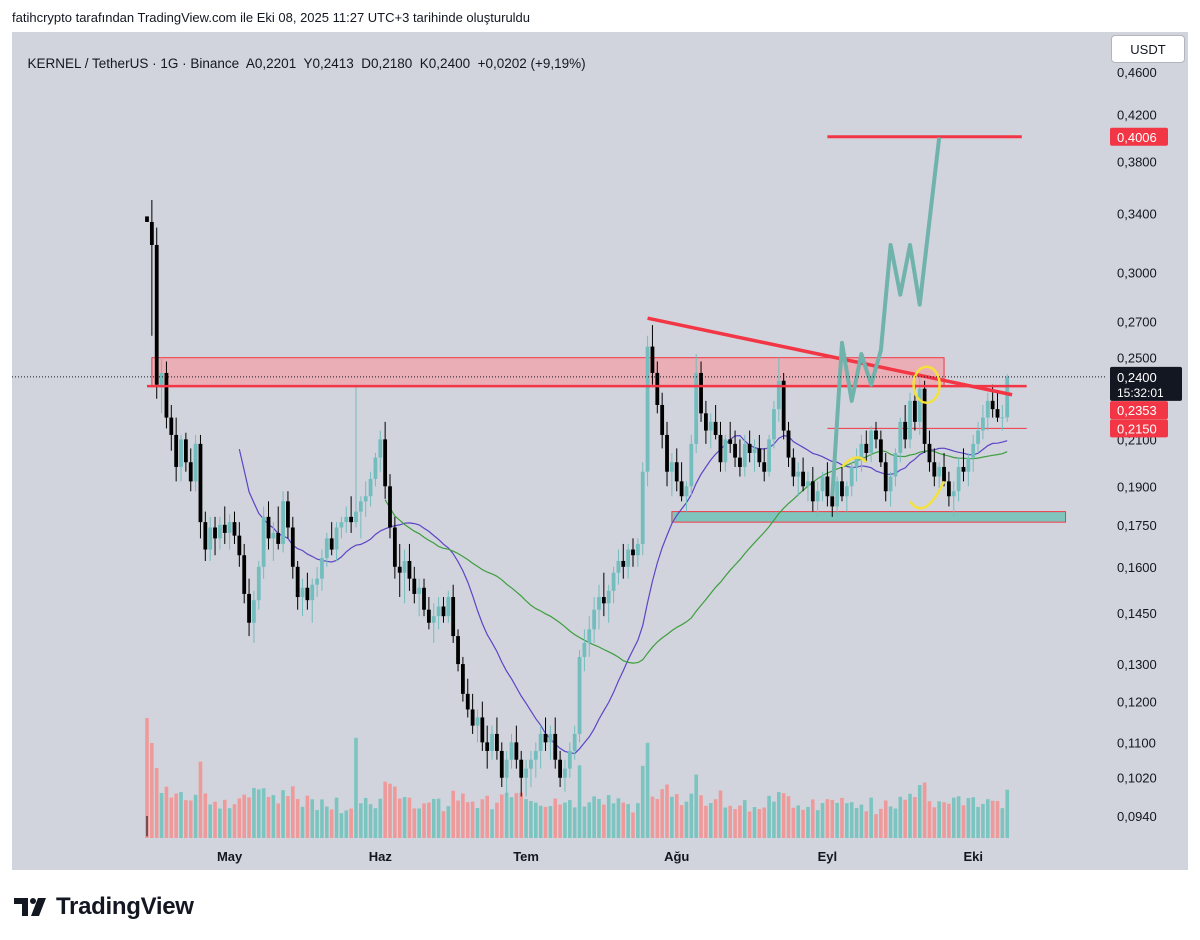 The width and height of the screenshot is (1200, 940). Describe the element at coordinates (1137, 272) in the screenshot. I see `price-tick-label: 0,3000` at that location.